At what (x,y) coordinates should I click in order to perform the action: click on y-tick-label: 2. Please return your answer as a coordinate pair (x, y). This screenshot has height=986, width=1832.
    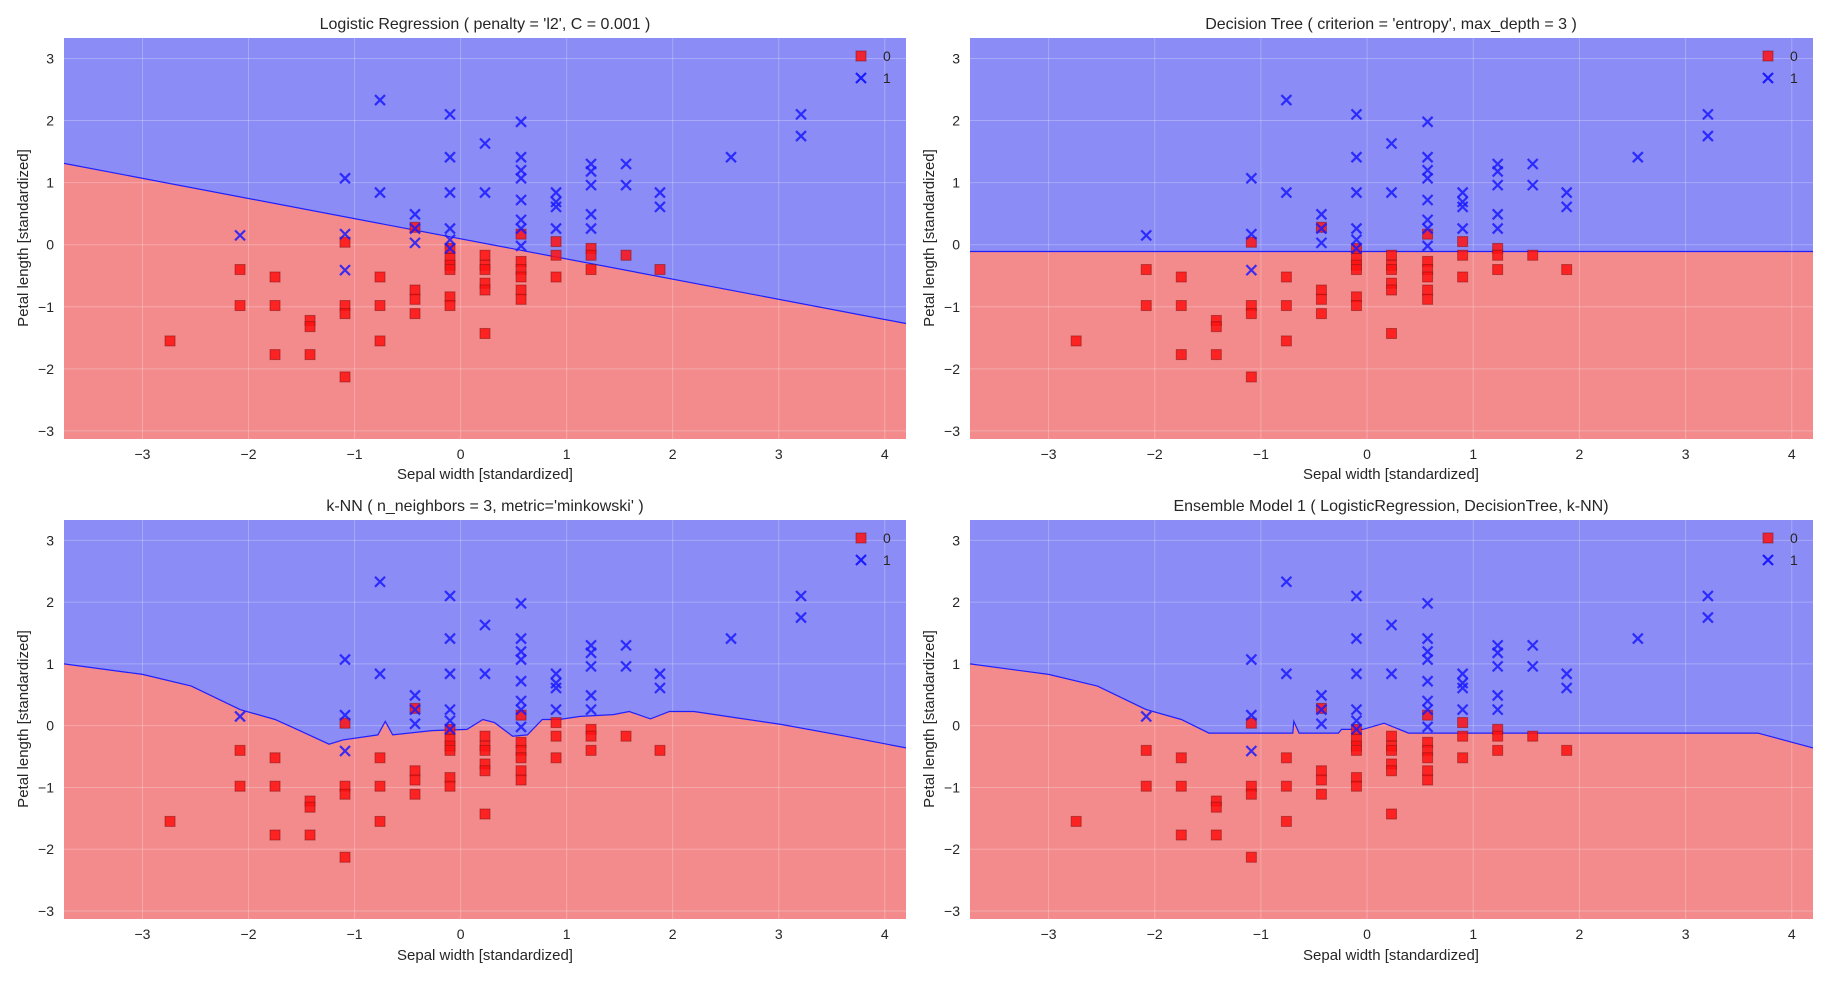
    Looking at the image, I should click on (50, 121).